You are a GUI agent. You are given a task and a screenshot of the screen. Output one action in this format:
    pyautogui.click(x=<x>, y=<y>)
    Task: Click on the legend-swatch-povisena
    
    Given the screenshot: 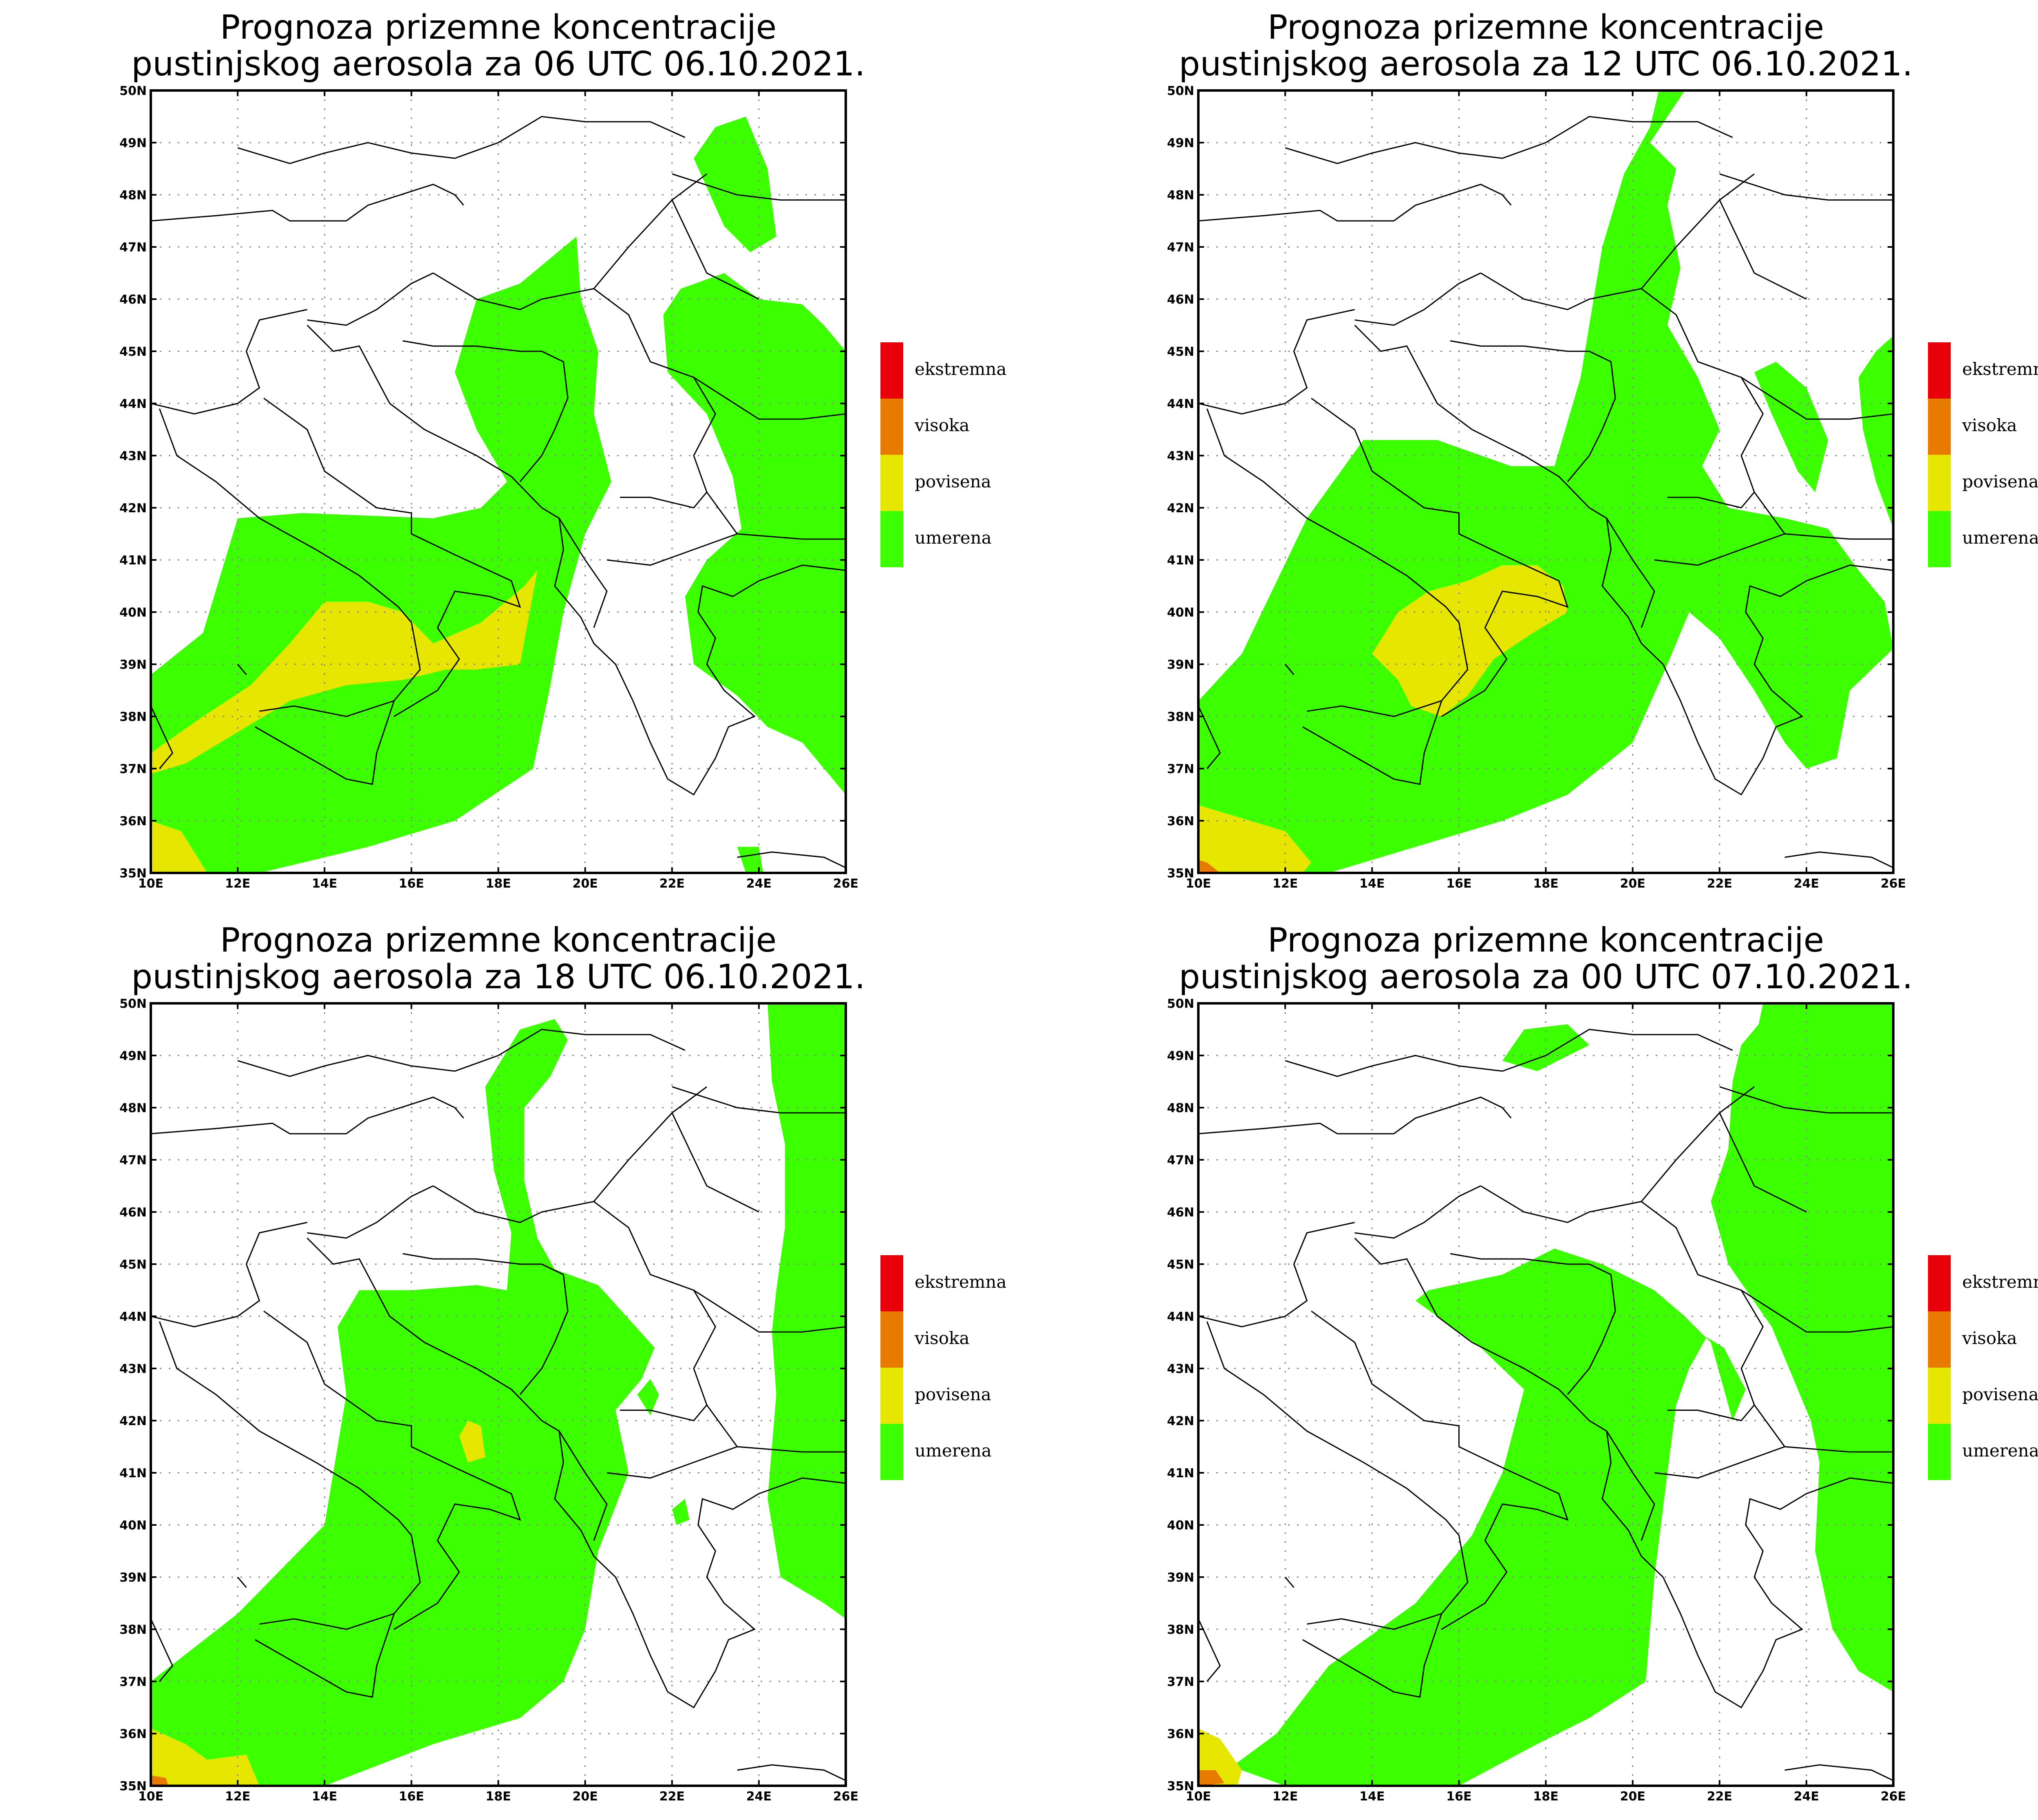 What is the action you would take?
    pyautogui.click(x=1940, y=483)
    